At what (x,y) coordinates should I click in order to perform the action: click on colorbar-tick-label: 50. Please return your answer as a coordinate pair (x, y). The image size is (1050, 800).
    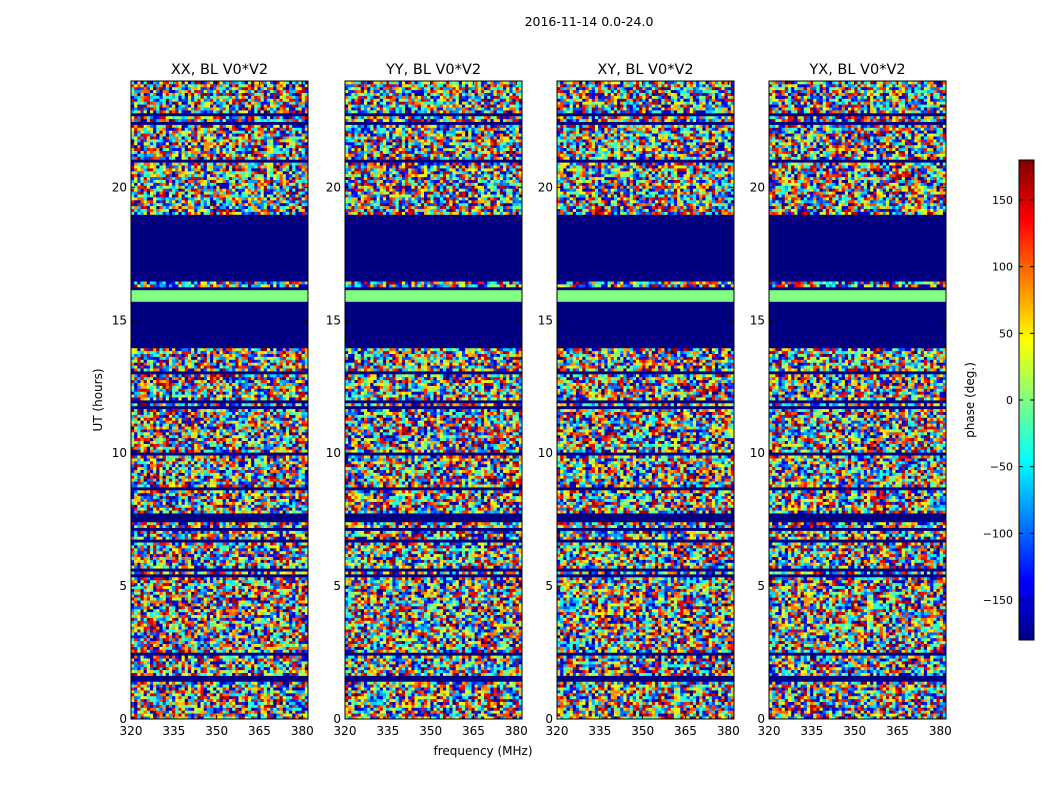
    Looking at the image, I should click on (1006, 333).